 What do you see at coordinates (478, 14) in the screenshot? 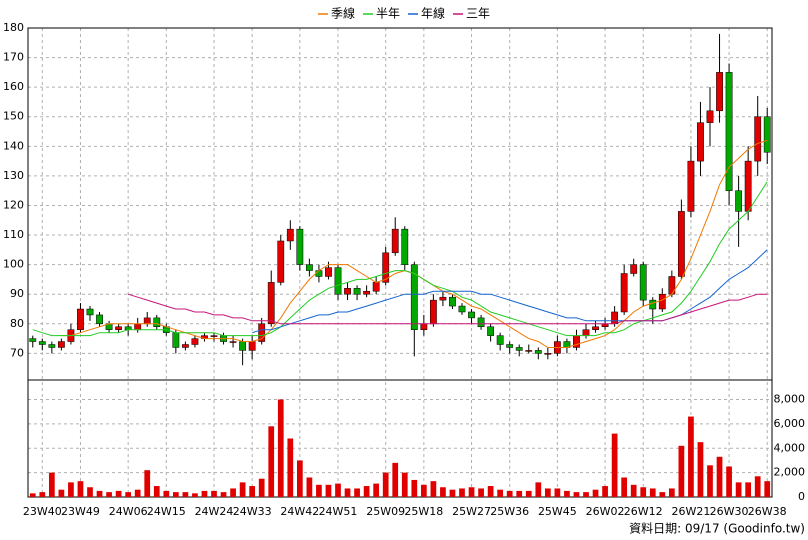
I see `legend-label: 三年` at bounding box center [478, 14].